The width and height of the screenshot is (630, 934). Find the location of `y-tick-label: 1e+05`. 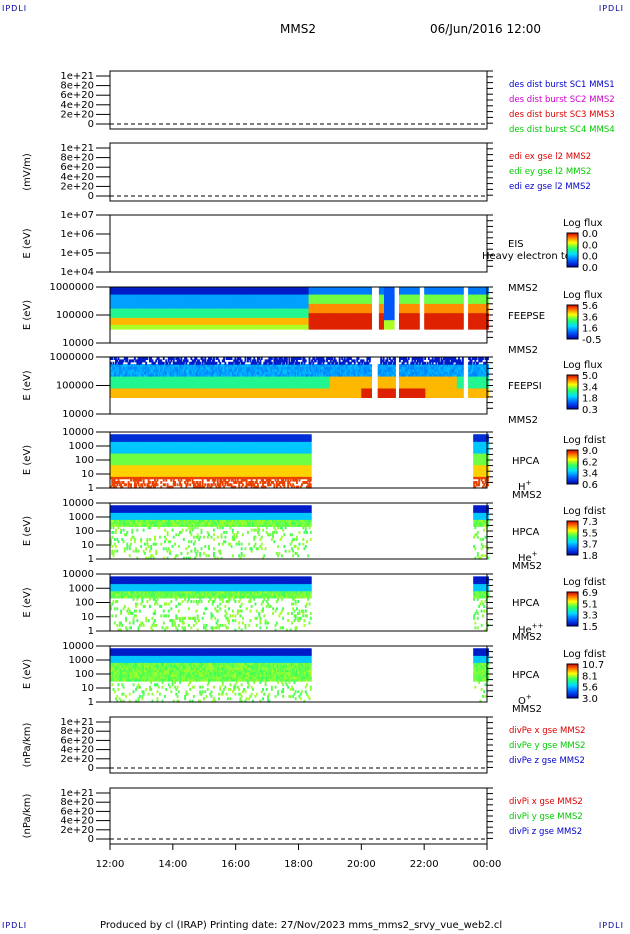

y-tick-label: 1e+05 is located at coordinates (77, 253).